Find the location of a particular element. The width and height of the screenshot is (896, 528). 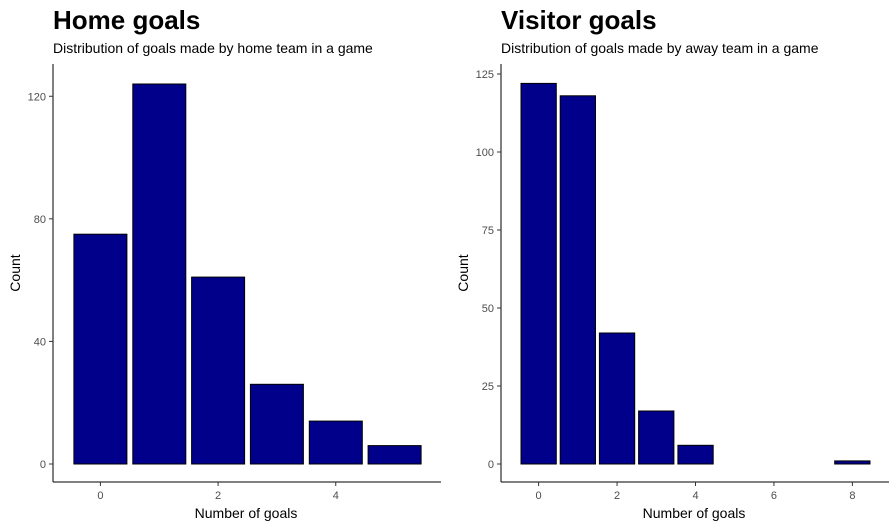

y-tick-label: 80 is located at coordinates (40, 220).